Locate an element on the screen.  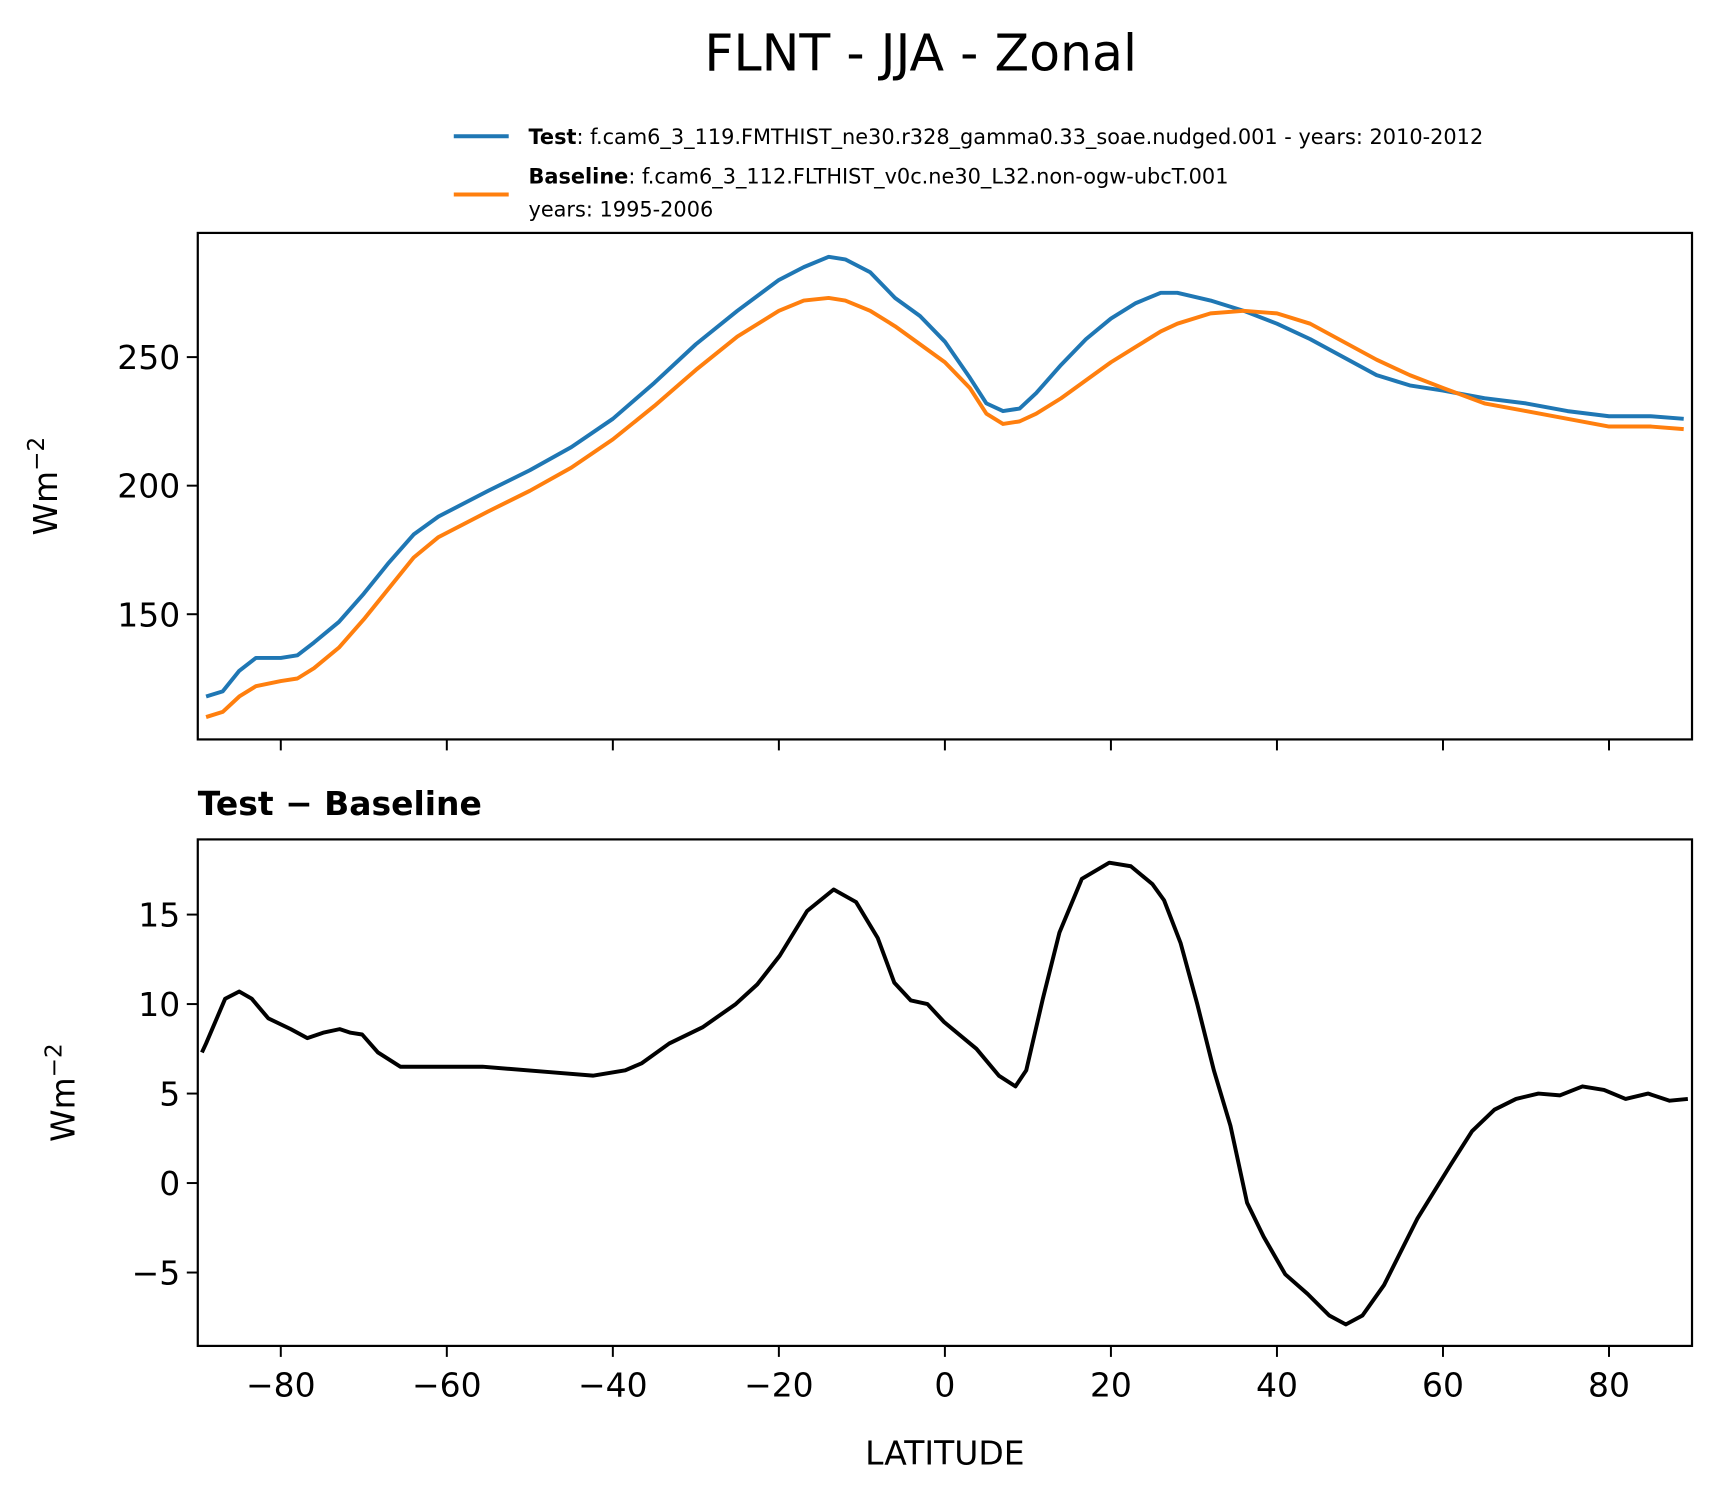
y-tick-label: 250 is located at coordinates (148, 357).